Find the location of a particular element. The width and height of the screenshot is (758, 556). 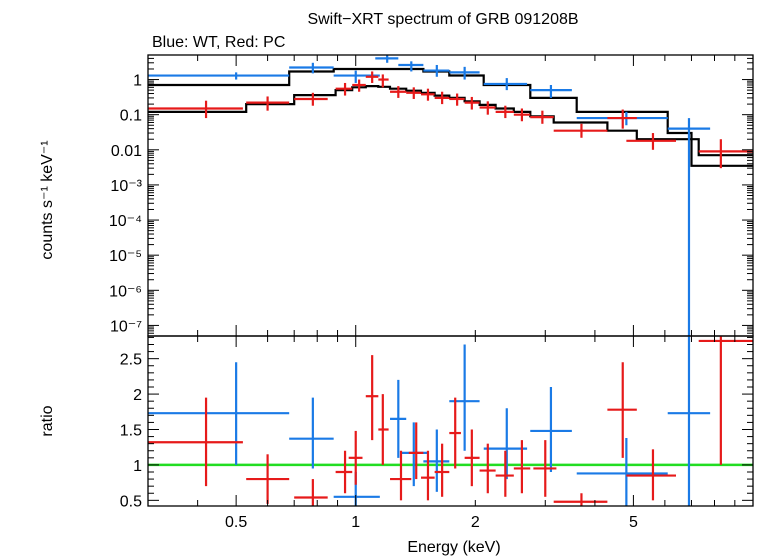

x-tick-label: 2 is located at coordinates (475, 522).